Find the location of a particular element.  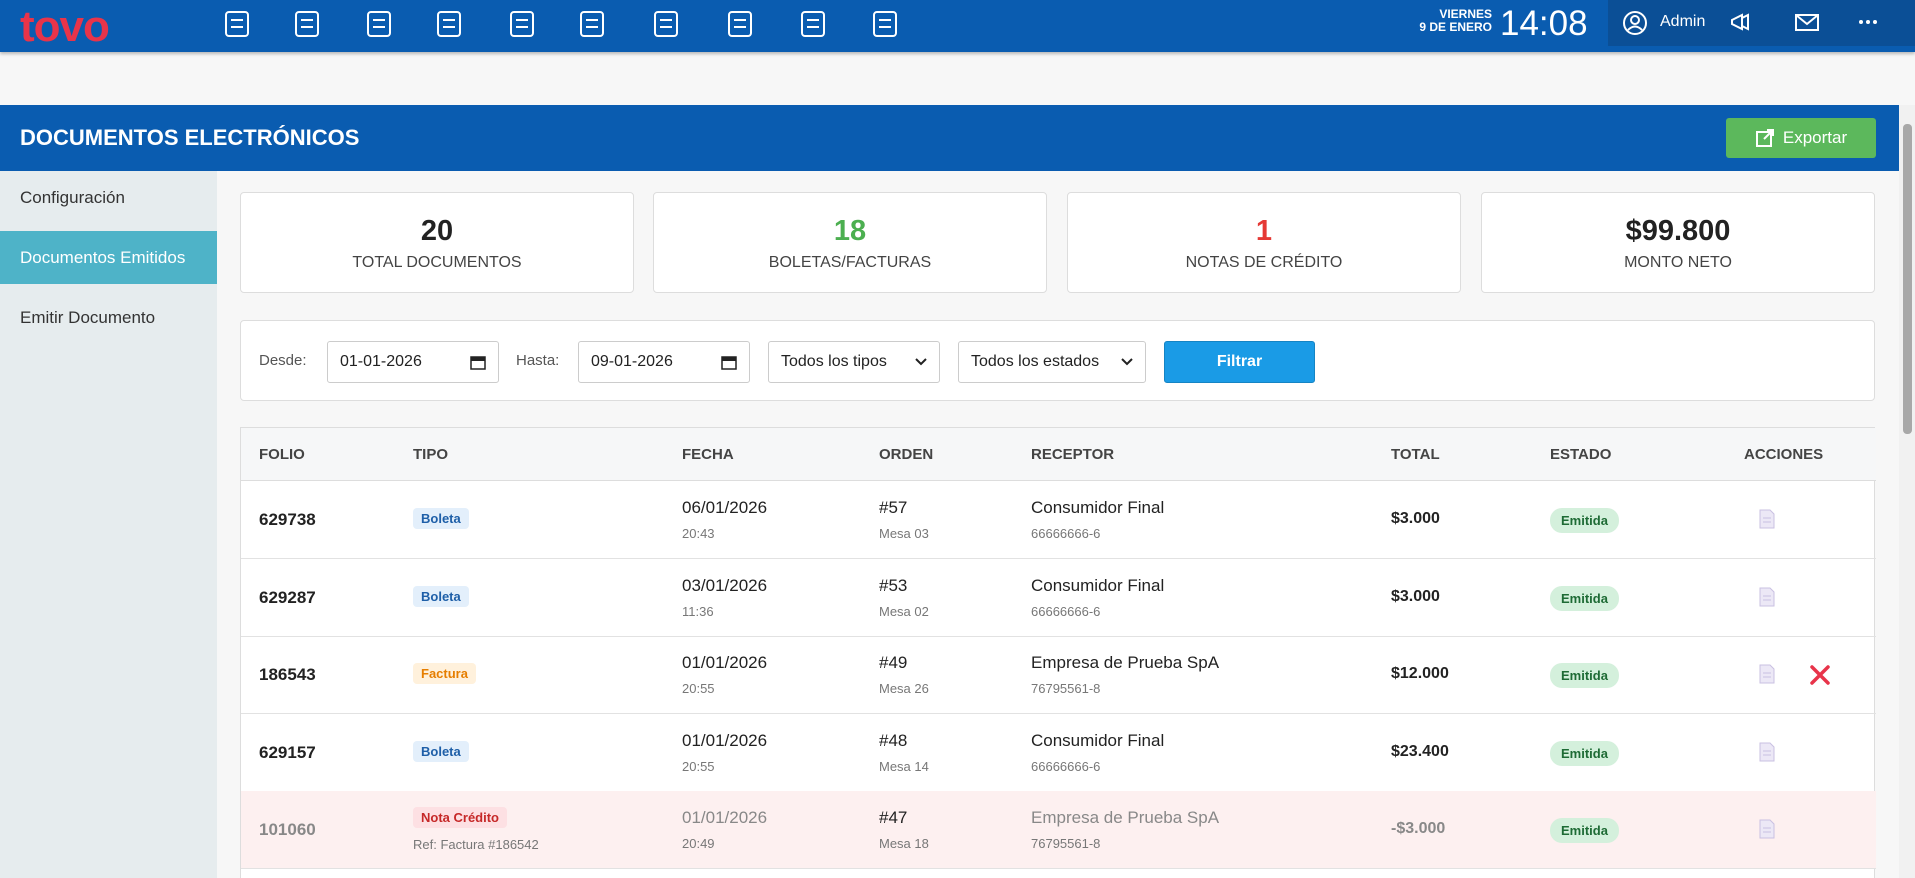

mesa: Mesa 02 is located at coordinates (904, 611).